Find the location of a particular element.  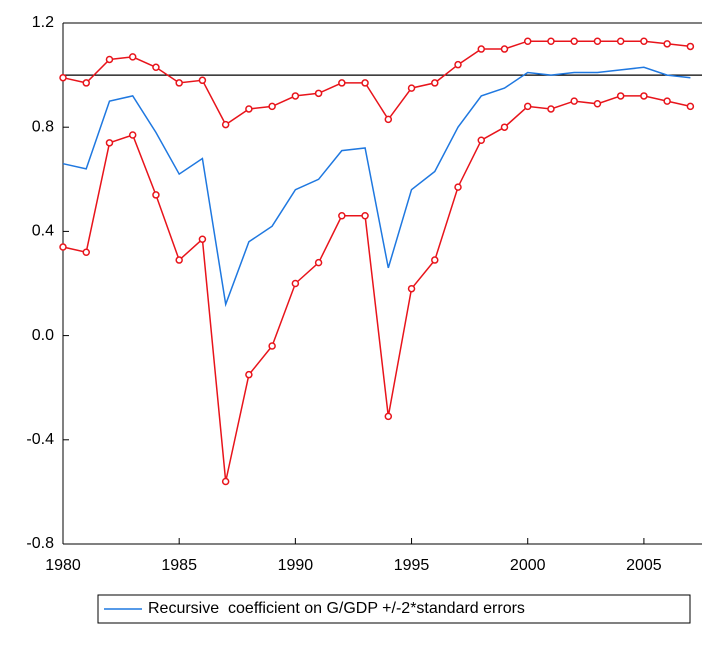

x-tick-label: 1985 is located at coordinates (179, 565).